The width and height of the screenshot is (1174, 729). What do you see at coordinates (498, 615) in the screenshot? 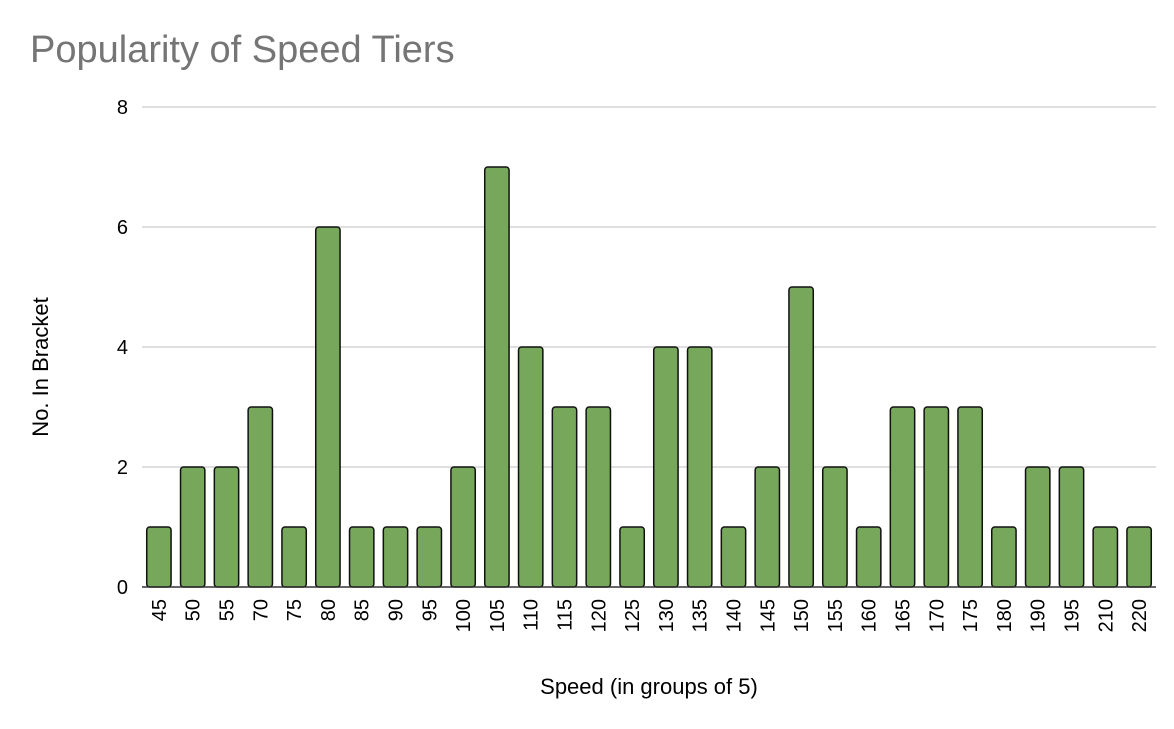
I see `x-tick-label: 105` at bounding box center [498, 615].